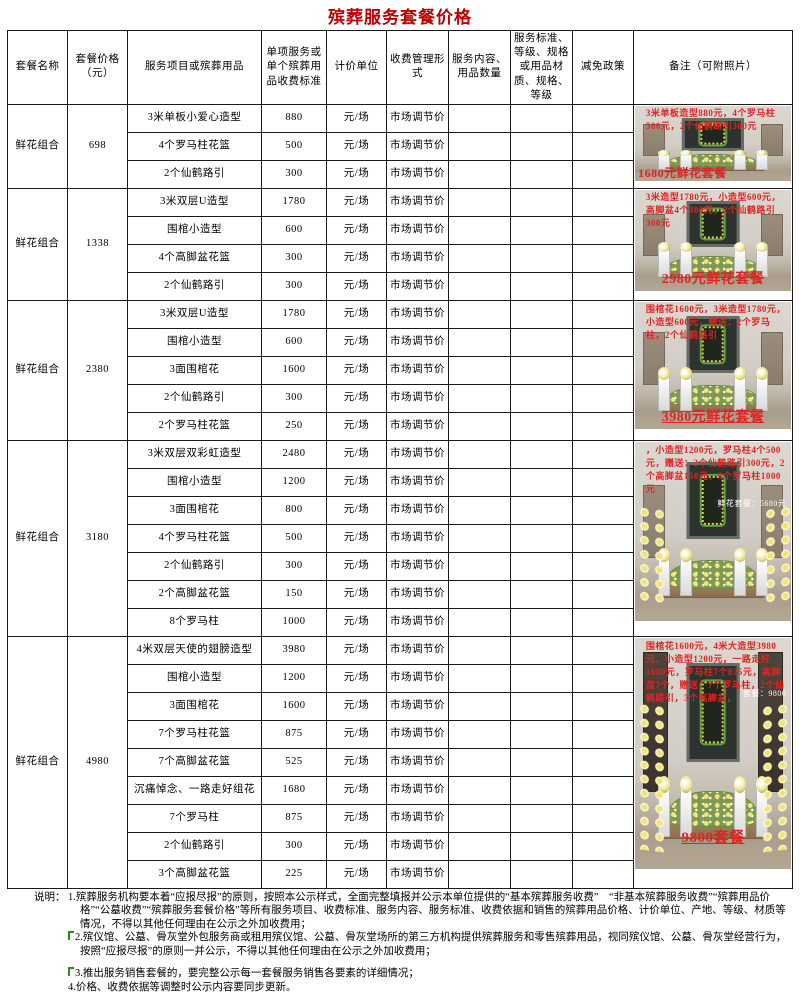 This screenshot has height=994, width=800. Describe the element at coordinates (603, 67) in the screenshot. I see `column-header-9: 减免政策` at that location.